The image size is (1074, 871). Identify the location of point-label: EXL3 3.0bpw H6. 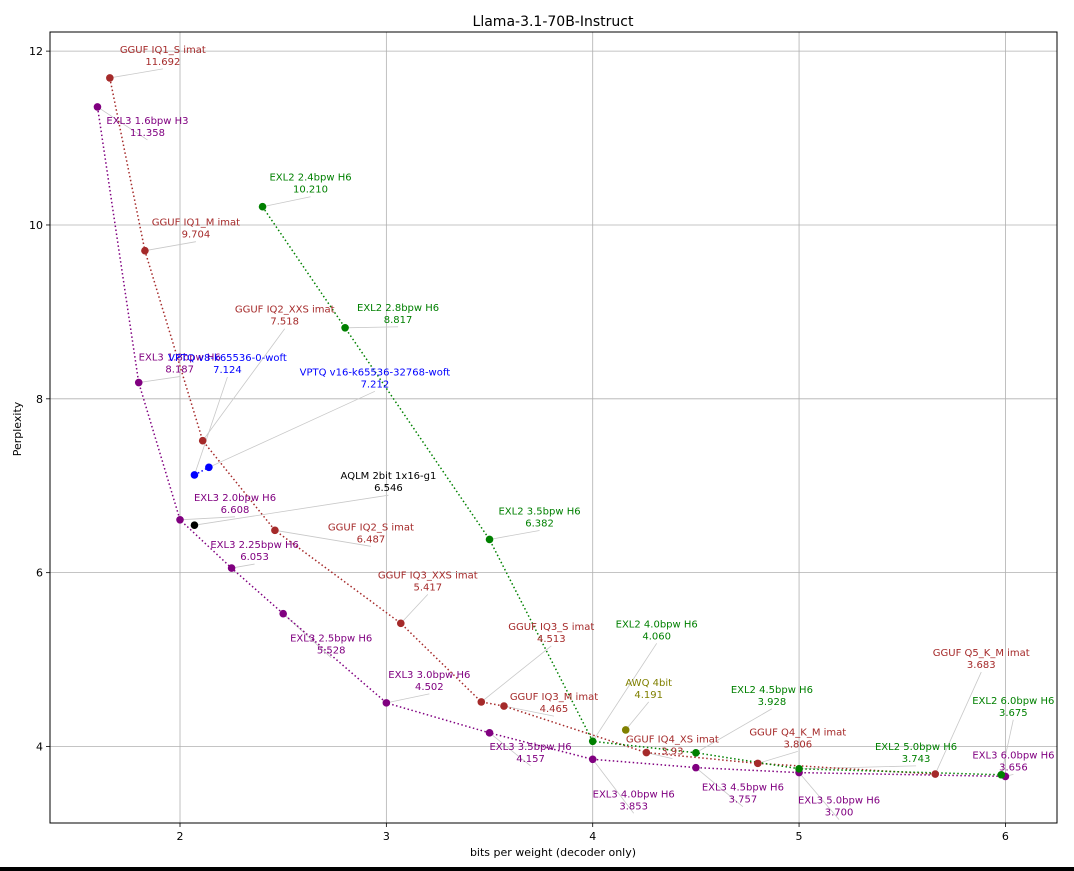
(429, 675).